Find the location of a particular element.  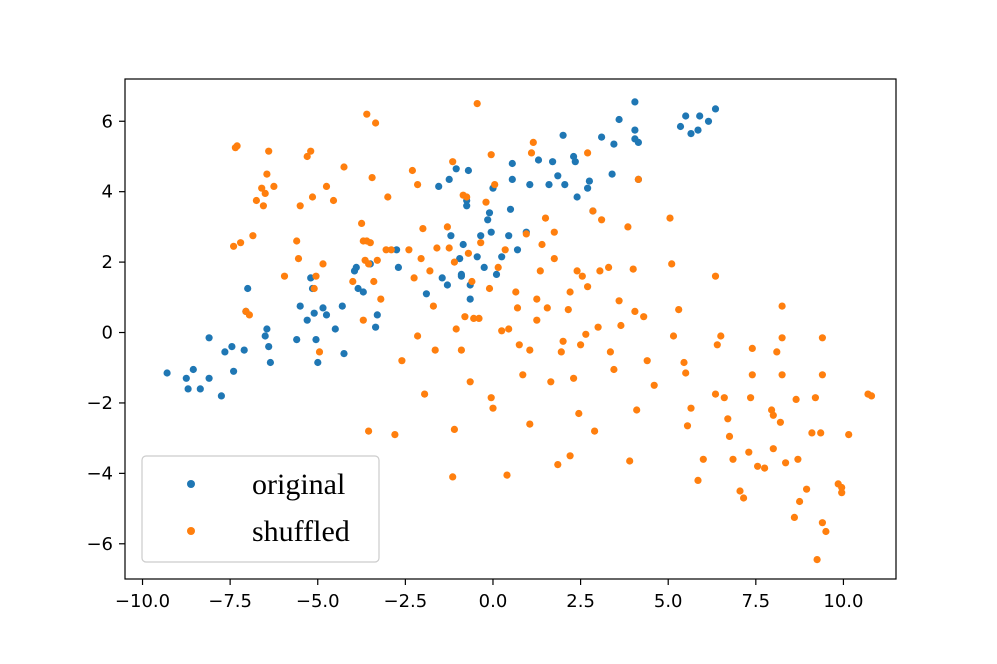

y-tick-label: 2 is located at coordinates (107, 262).